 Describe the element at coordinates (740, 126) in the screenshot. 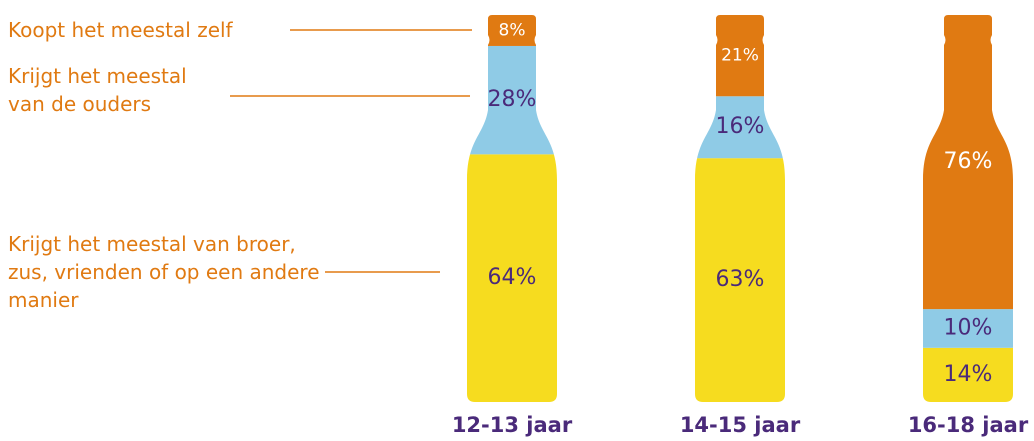

I see `value-label: 16%` at that location.